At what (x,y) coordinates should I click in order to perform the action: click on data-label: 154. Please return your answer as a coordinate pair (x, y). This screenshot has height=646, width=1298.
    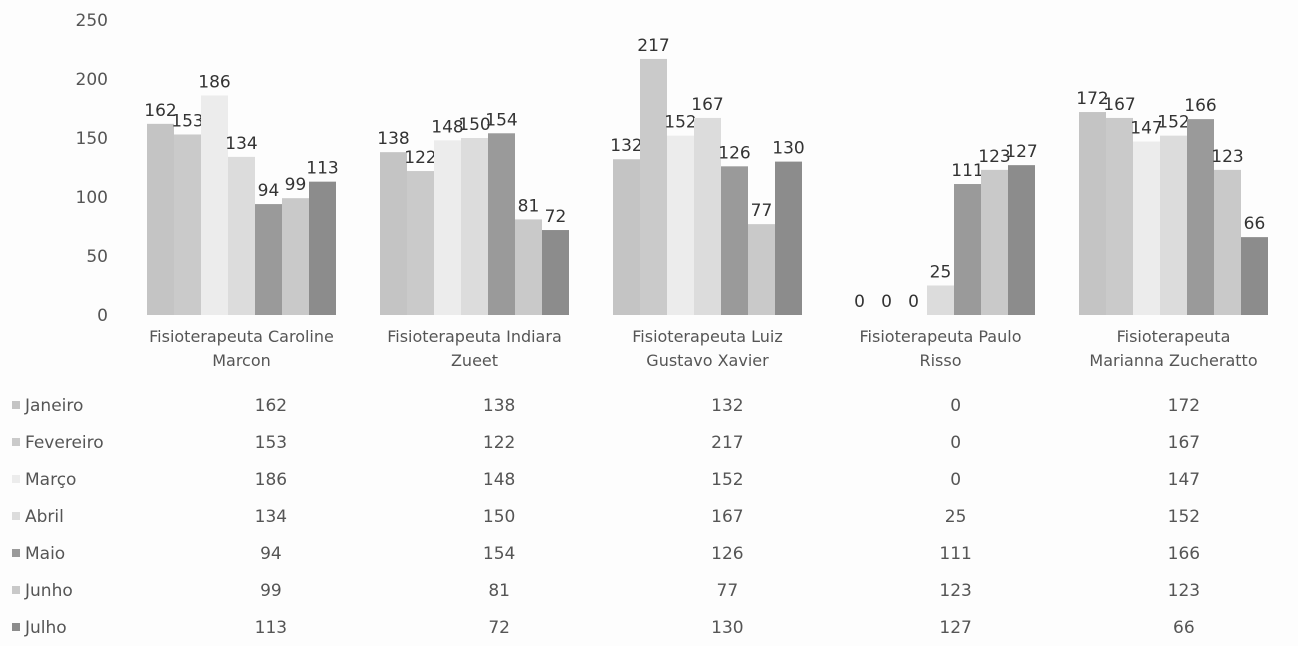
    Looking at the image, I should click on (501, 120).